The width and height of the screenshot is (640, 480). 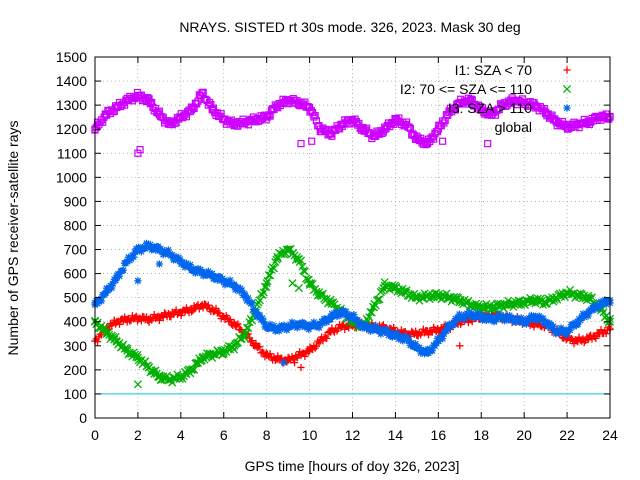 I want to click on legend-marker-global, so click(x=567, y=127).